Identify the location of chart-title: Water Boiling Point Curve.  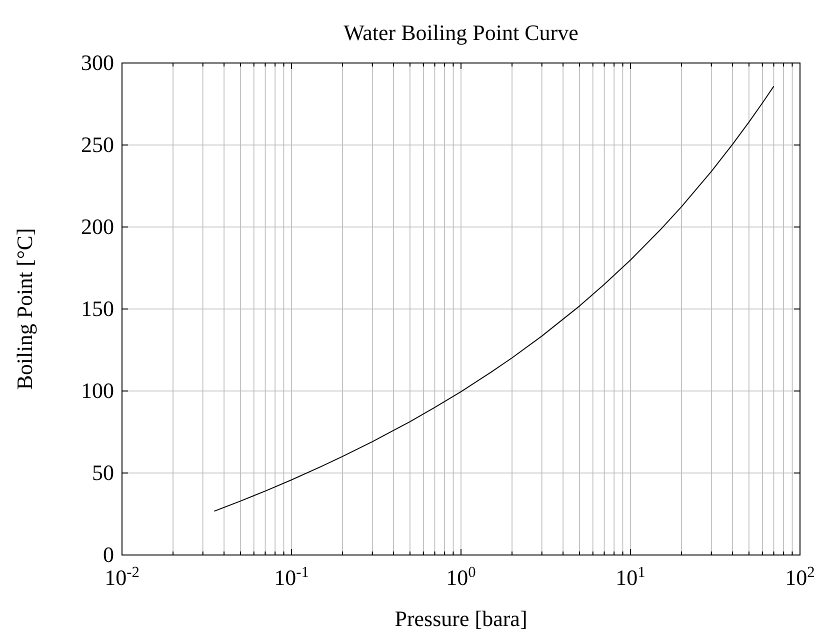
(461, 32).